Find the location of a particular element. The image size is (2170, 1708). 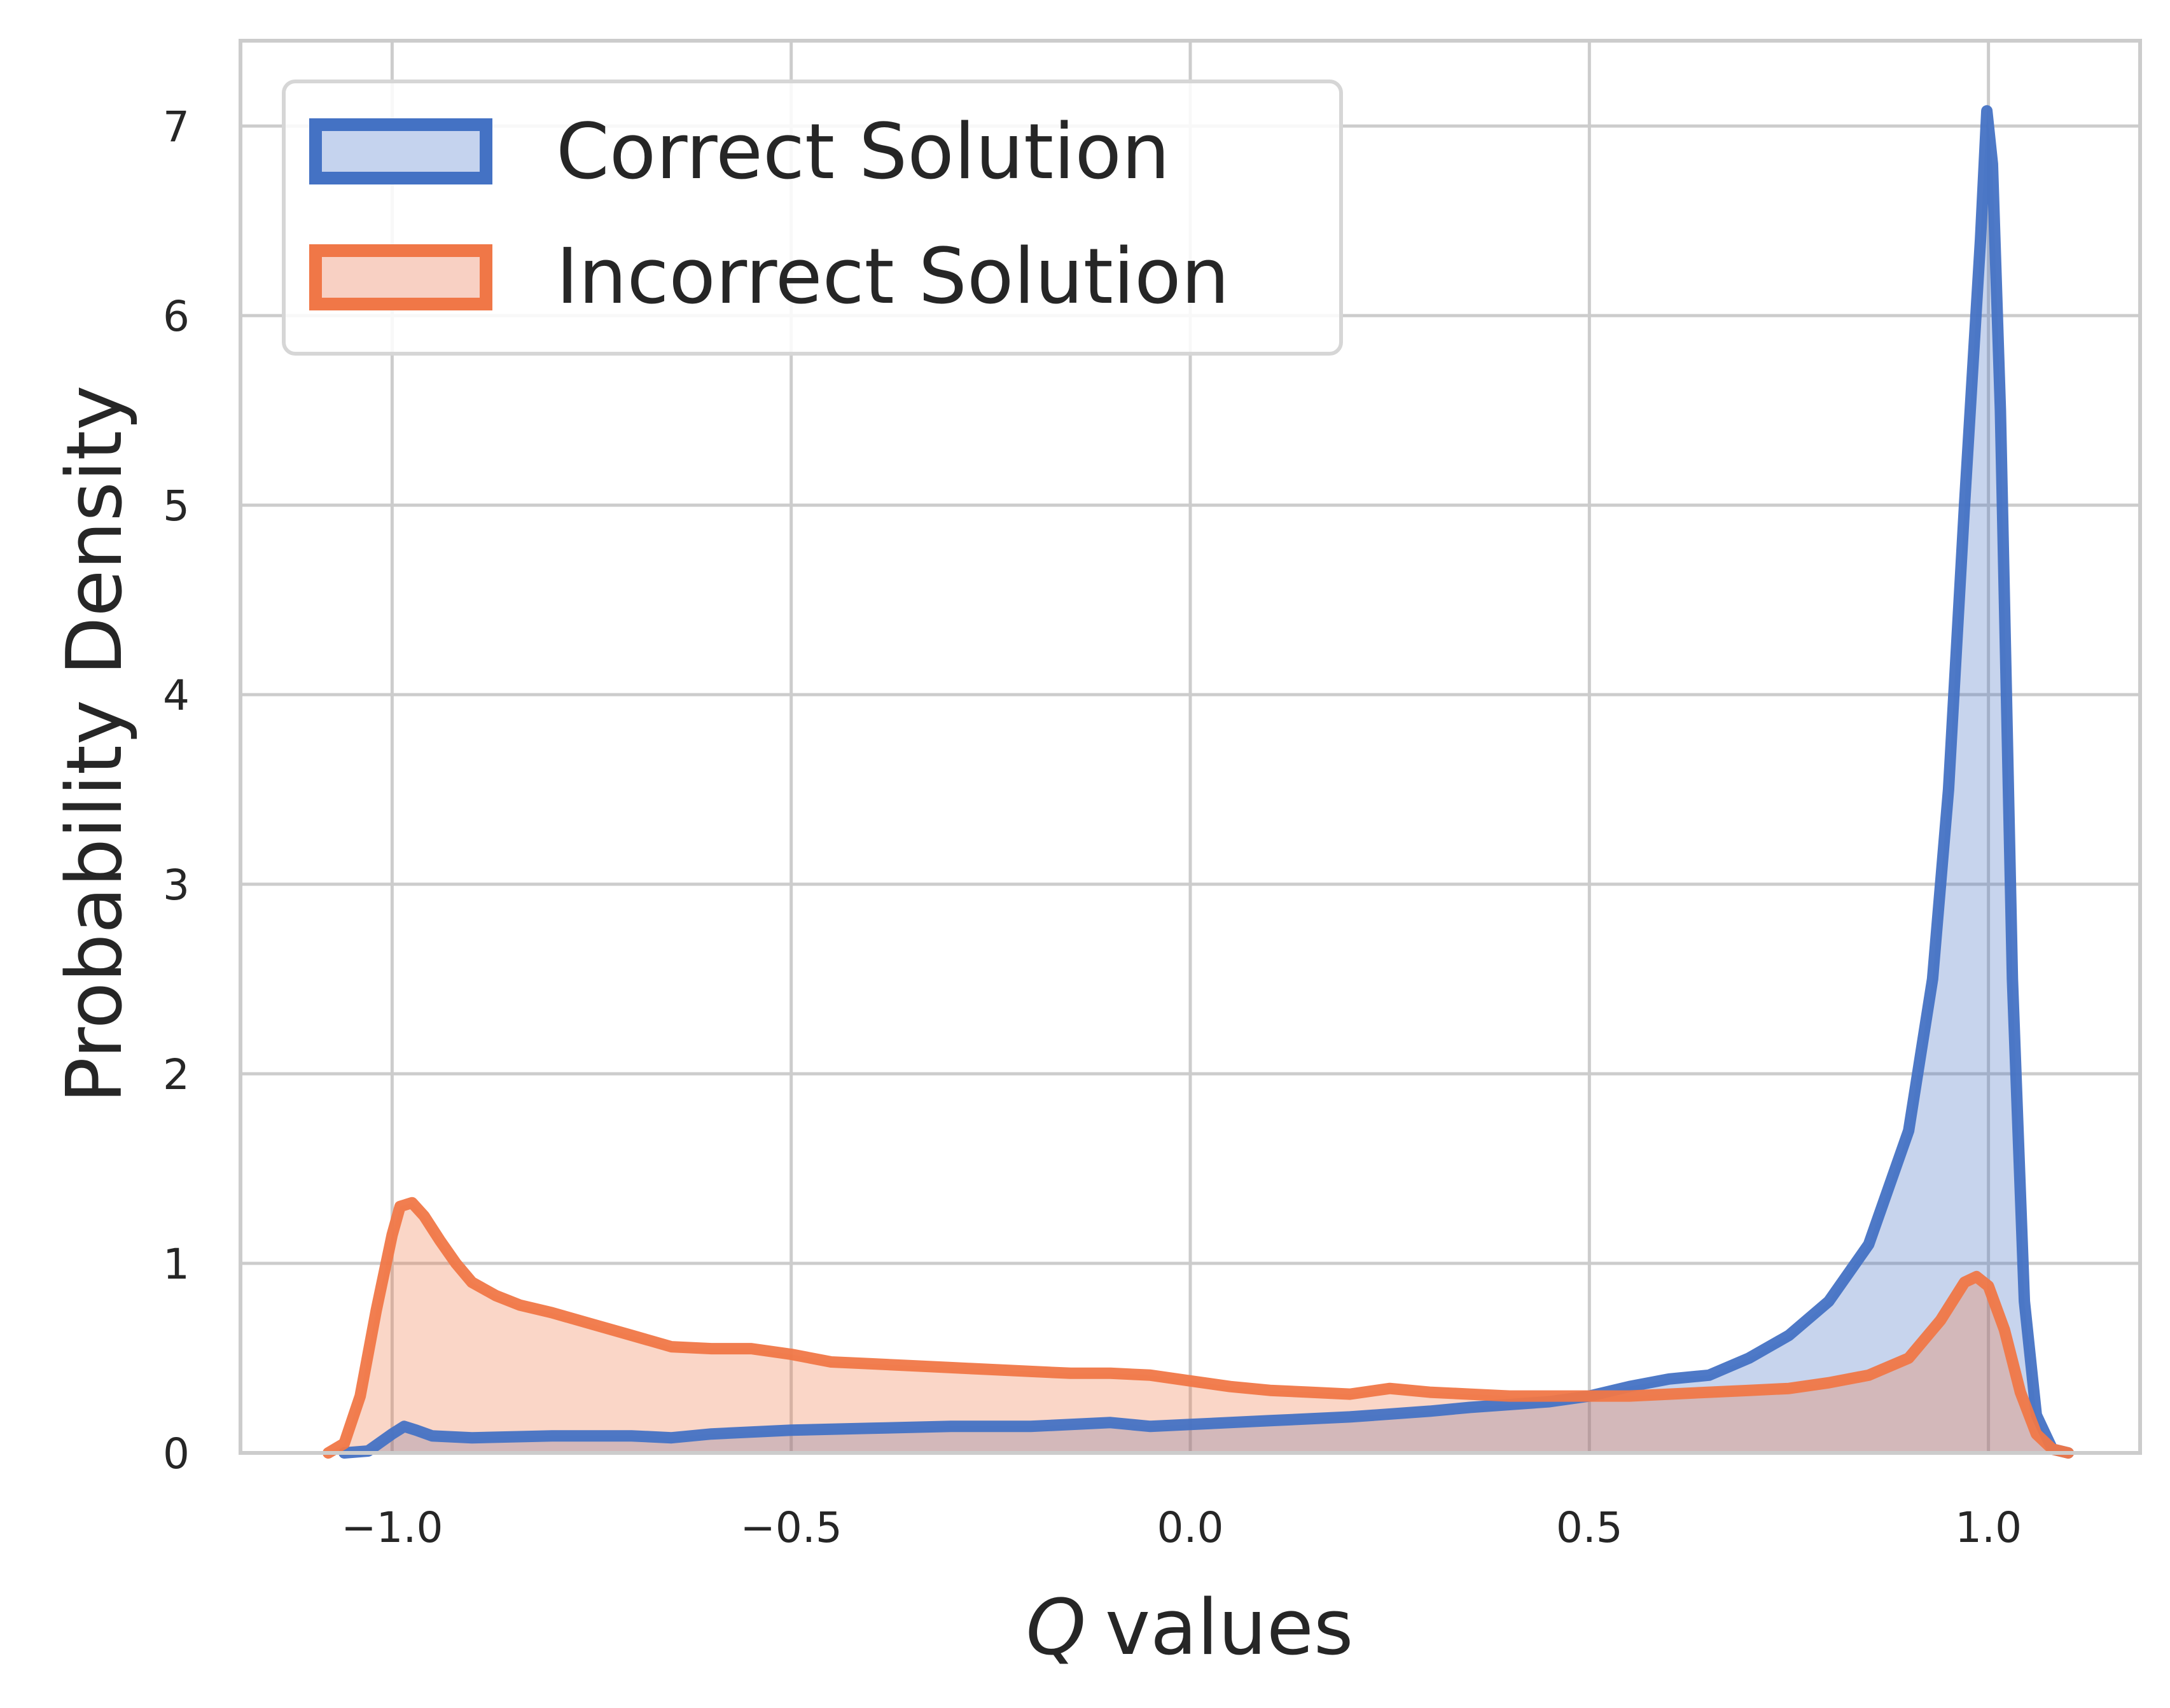

legend: Correct Solution Incorrect Solution is located at coordinates (812, 218).